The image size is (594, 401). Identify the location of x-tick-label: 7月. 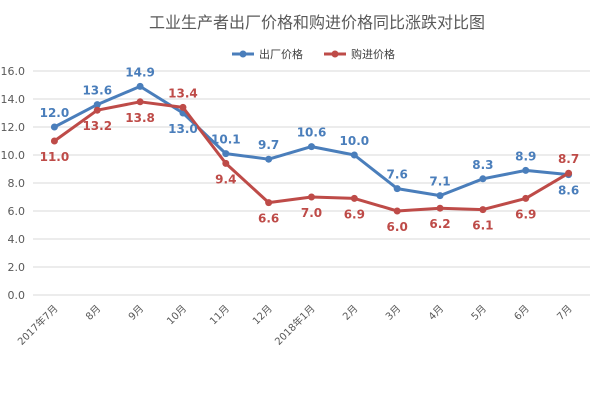
(565, 313).